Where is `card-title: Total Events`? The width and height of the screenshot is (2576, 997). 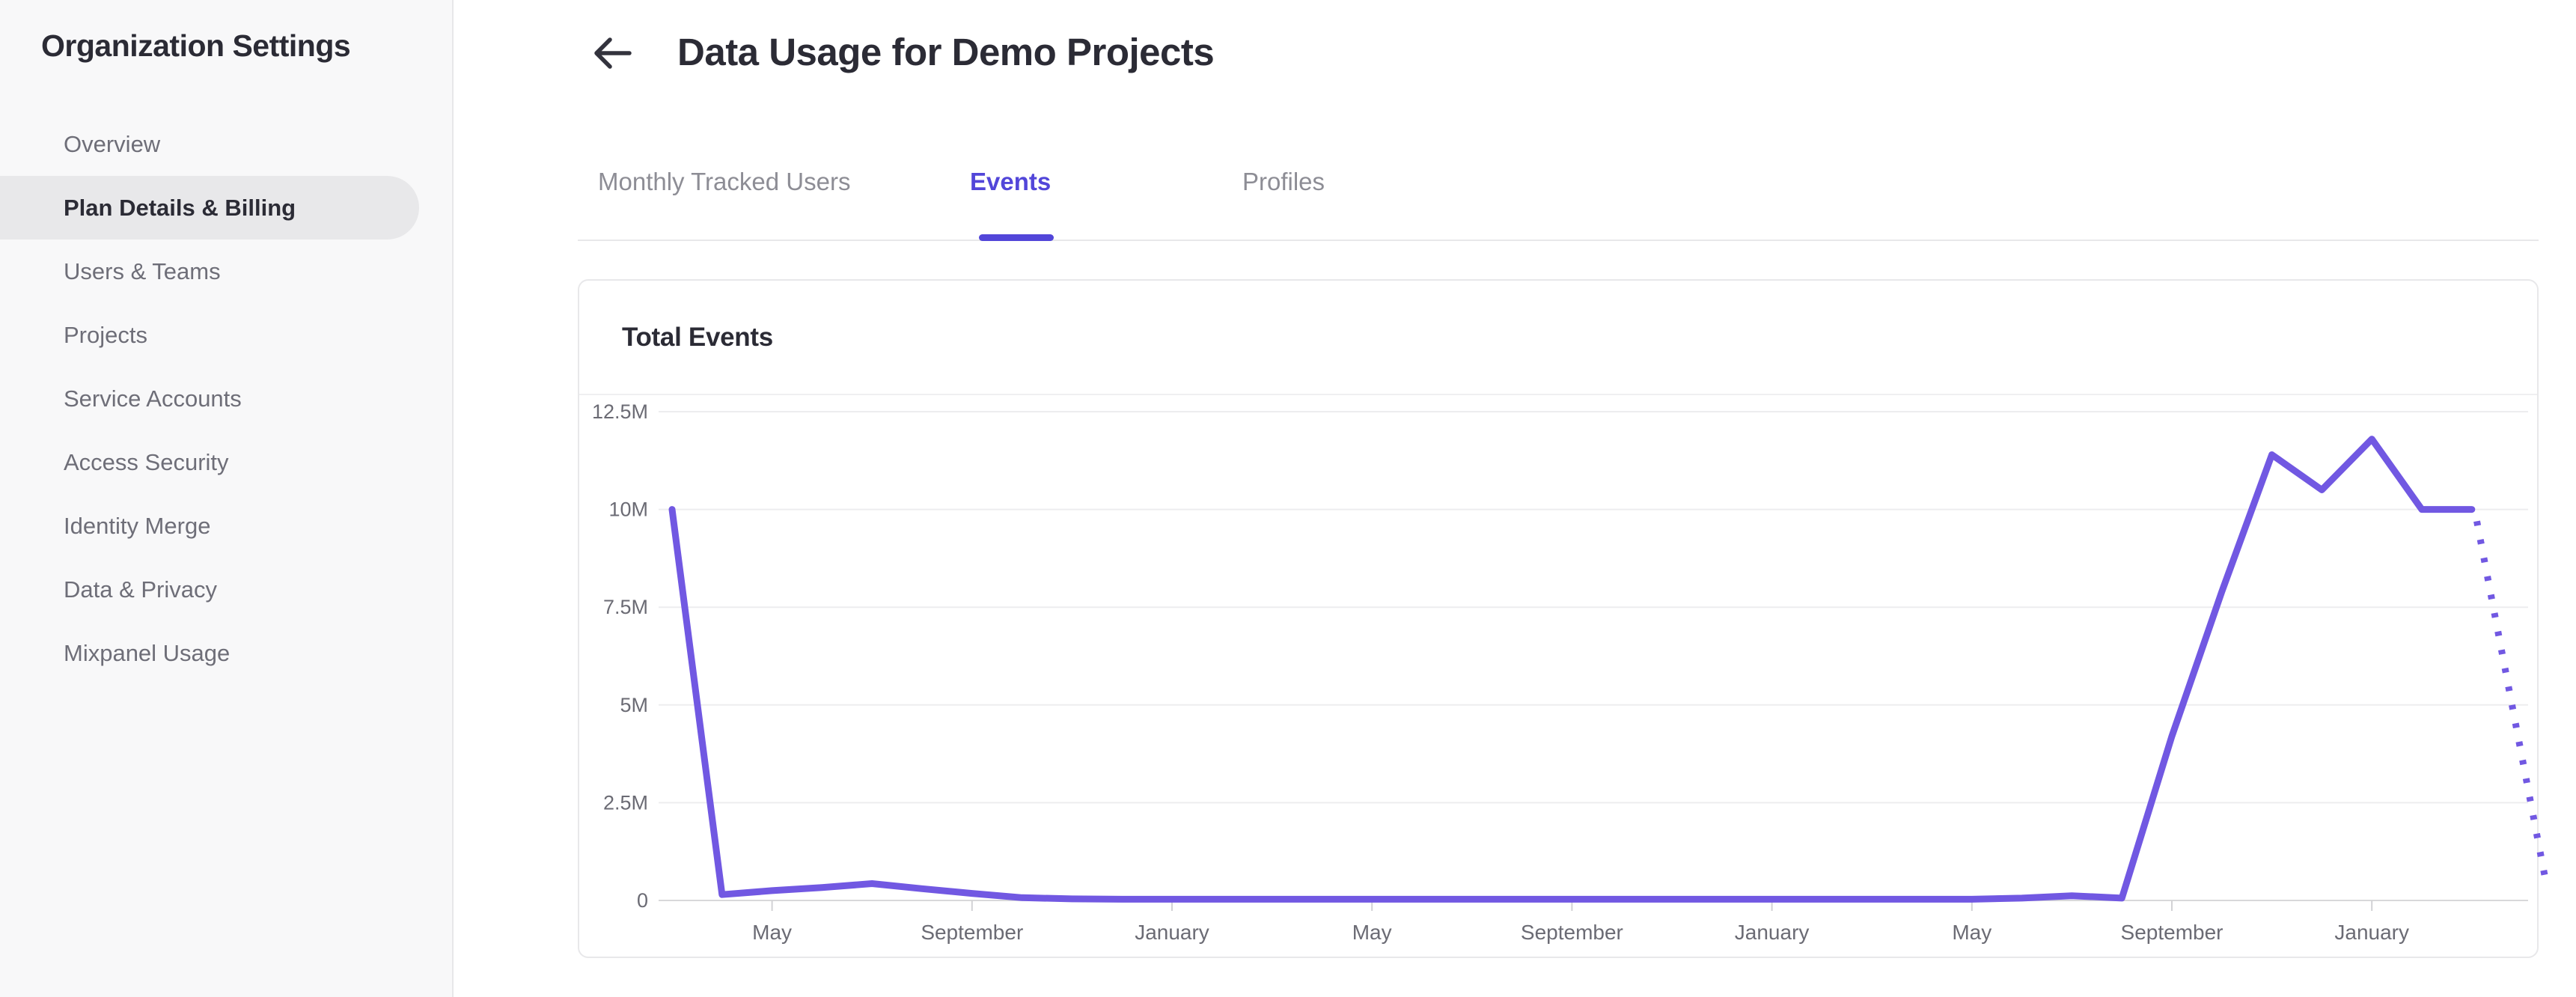 card-title: Total Events is located at coordinates (697, 337).